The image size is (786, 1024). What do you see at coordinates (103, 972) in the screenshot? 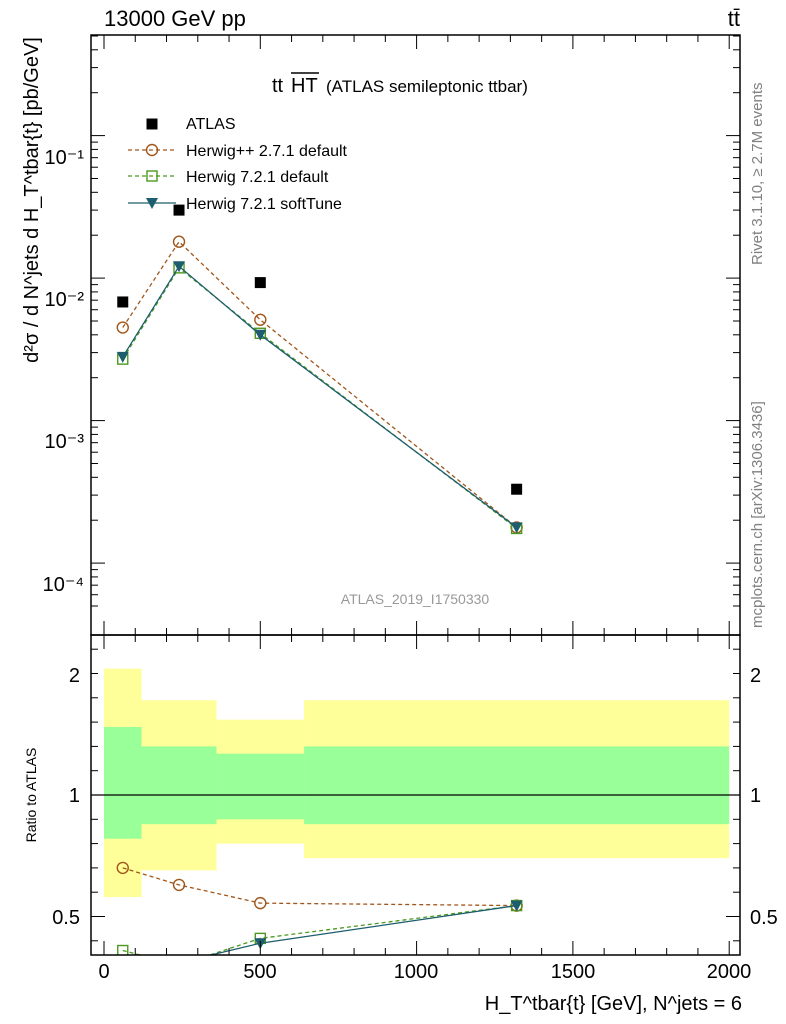
I see `xtick-label-0: 0` at bounding box center [103, 972].